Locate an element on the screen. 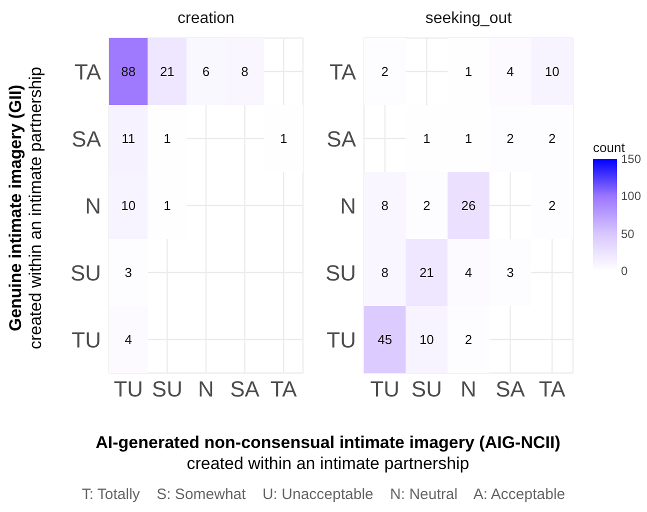 Image resolution: width=647 pixels, height=512 pixels. color-bar-label: 100 is located at coordinates (631, 196).